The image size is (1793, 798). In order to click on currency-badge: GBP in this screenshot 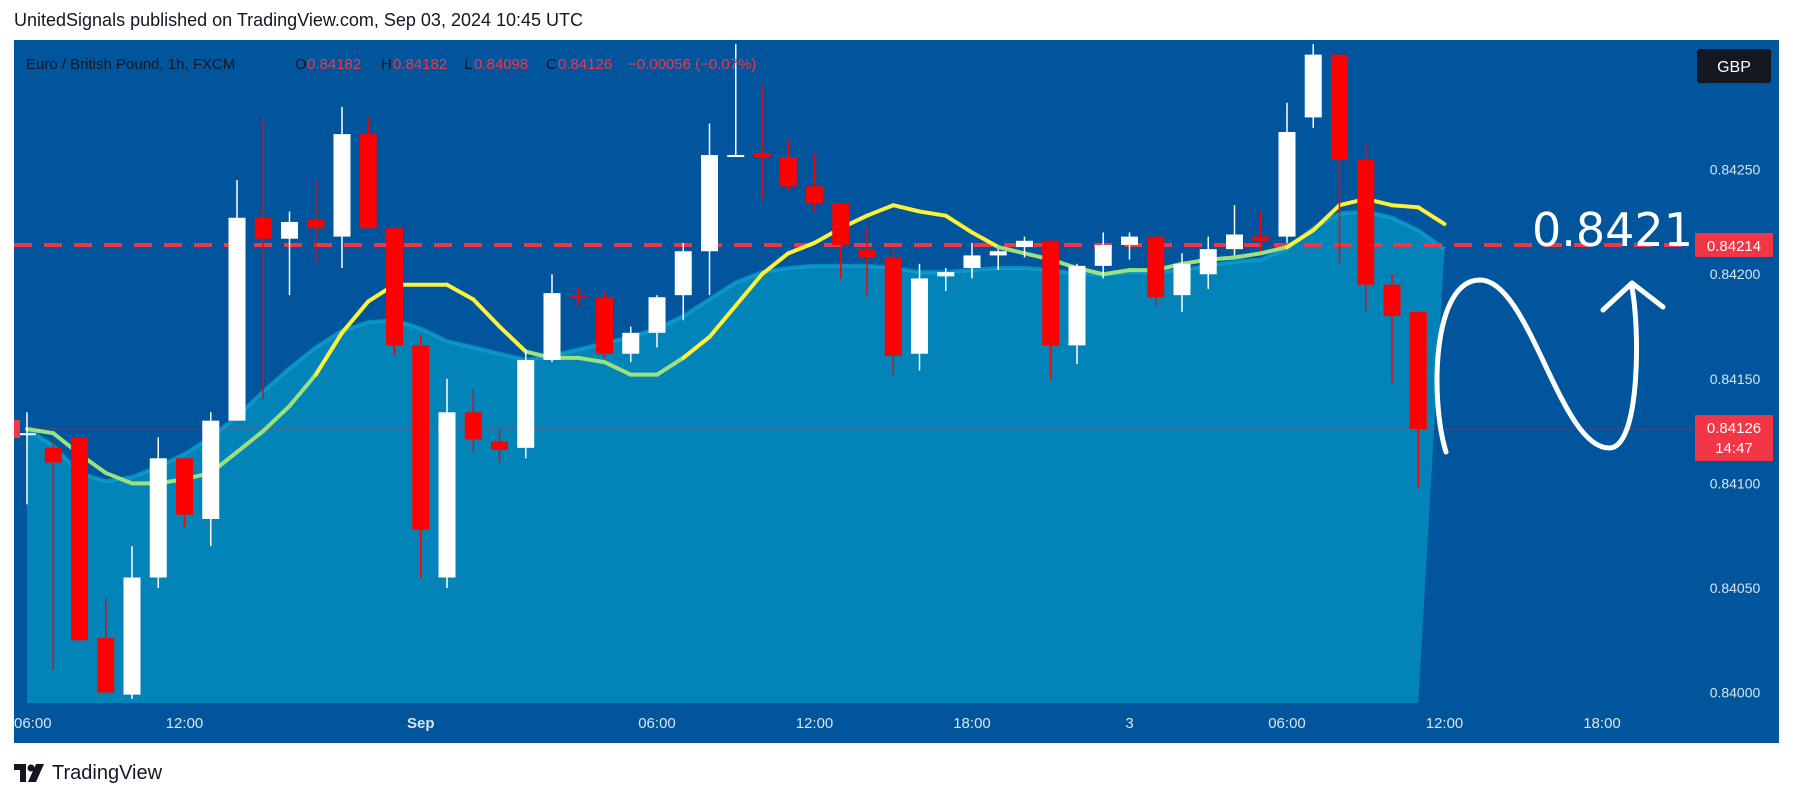, I will do `click(1734, 66)`.